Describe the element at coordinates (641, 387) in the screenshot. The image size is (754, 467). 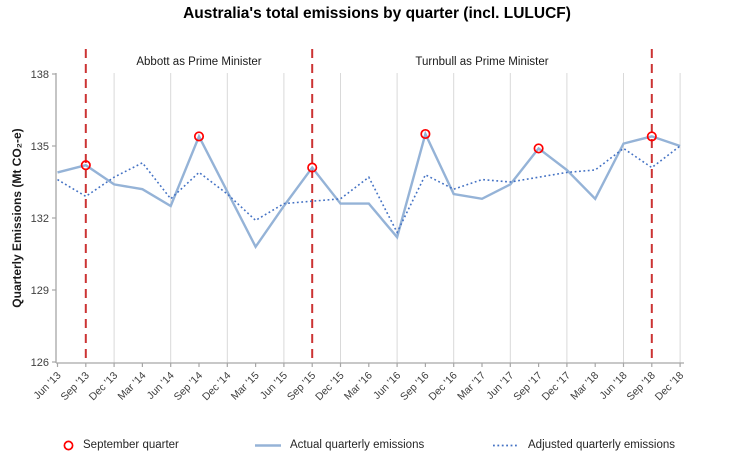
I see `x-tick-label: Sep '18` at that location.